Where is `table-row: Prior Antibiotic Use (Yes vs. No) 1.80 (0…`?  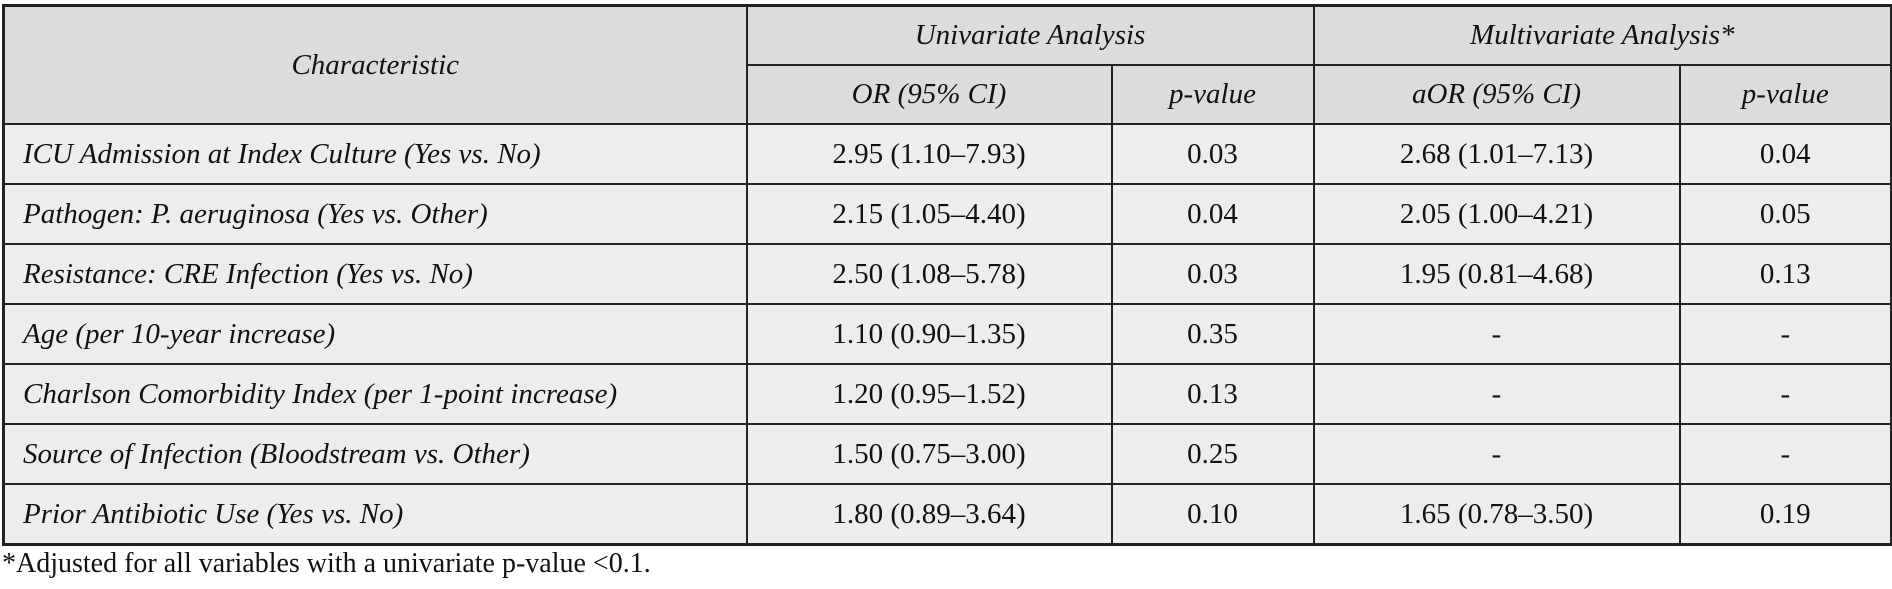
table-row: Prior Antibiotic Use (Yes vs. No) 1.80 (0… is located at coordinates (947, 514).